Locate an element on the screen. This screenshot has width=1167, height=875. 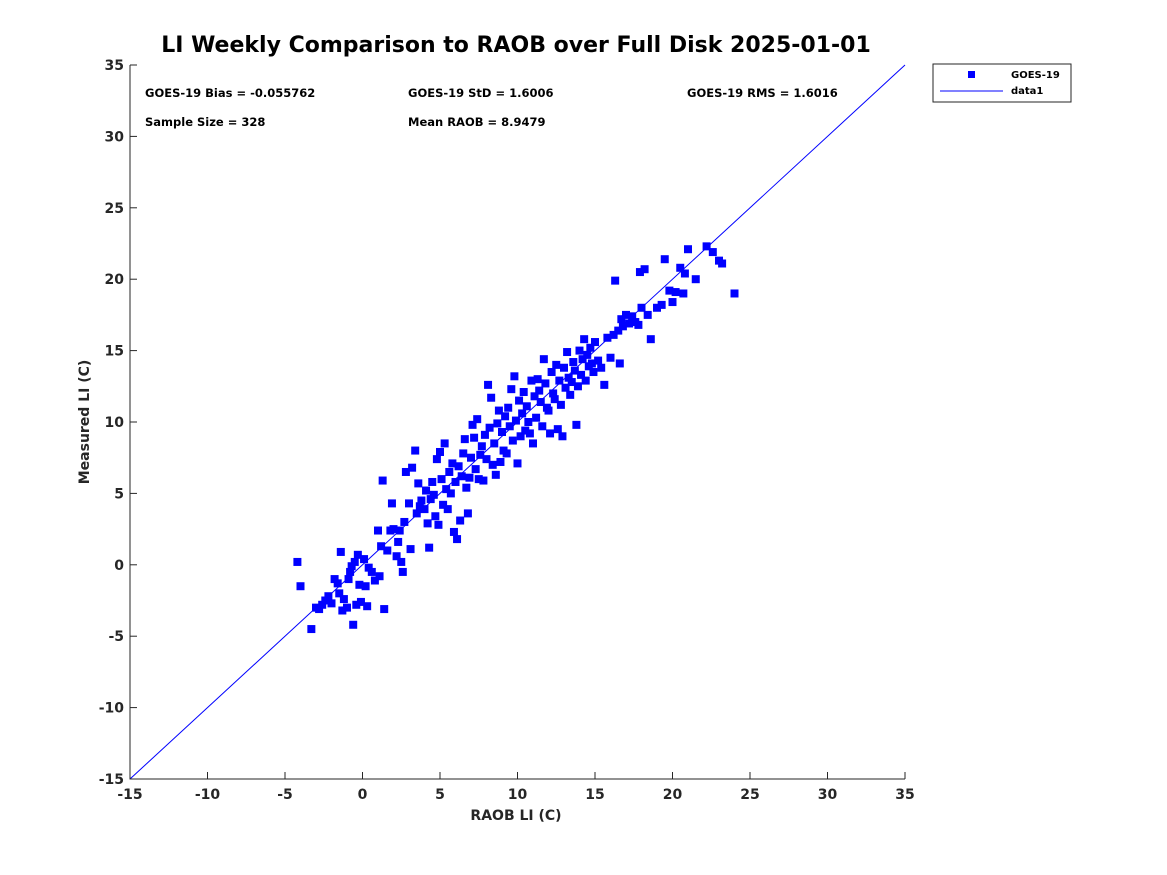
y-tick-label: 25 is located at coordinates (114, 209).